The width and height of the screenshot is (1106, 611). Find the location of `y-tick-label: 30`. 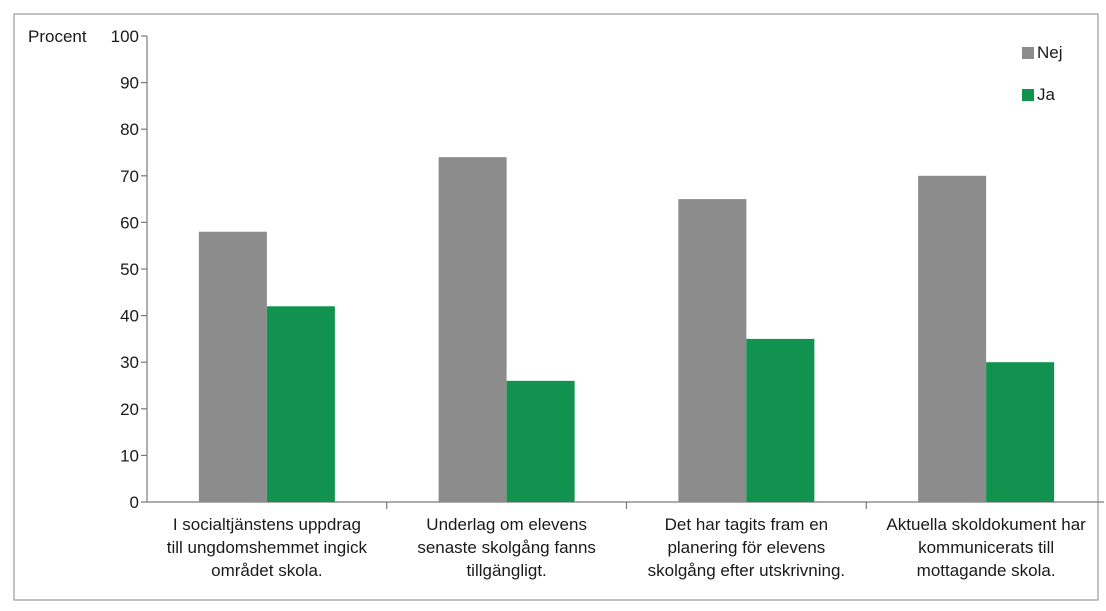

y-tick-label: 30 is located at coordinates (129, 362).